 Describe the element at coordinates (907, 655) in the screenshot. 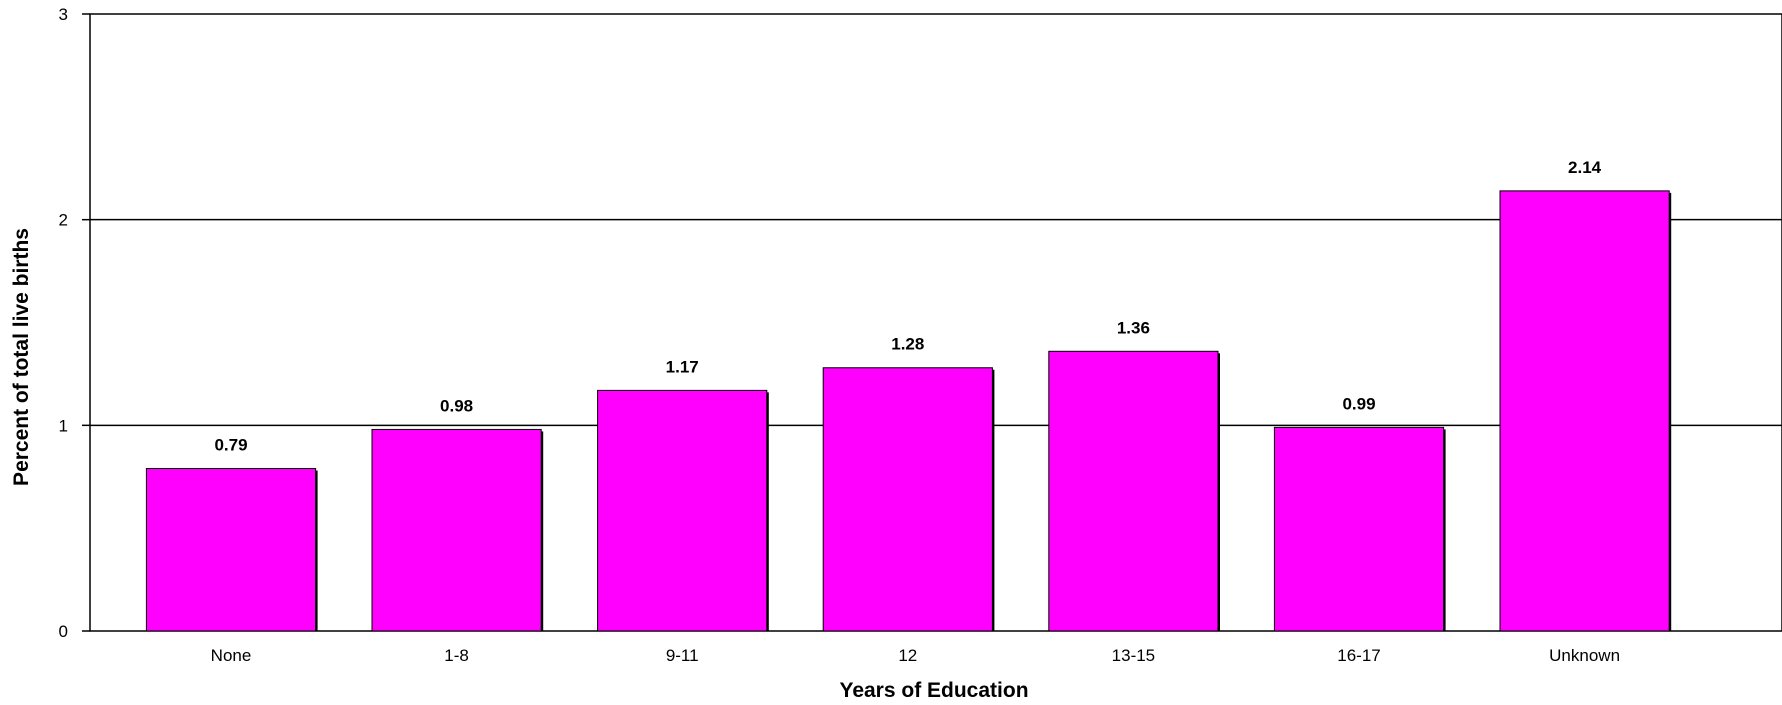

I see `x-tick-label: 12` at that location.